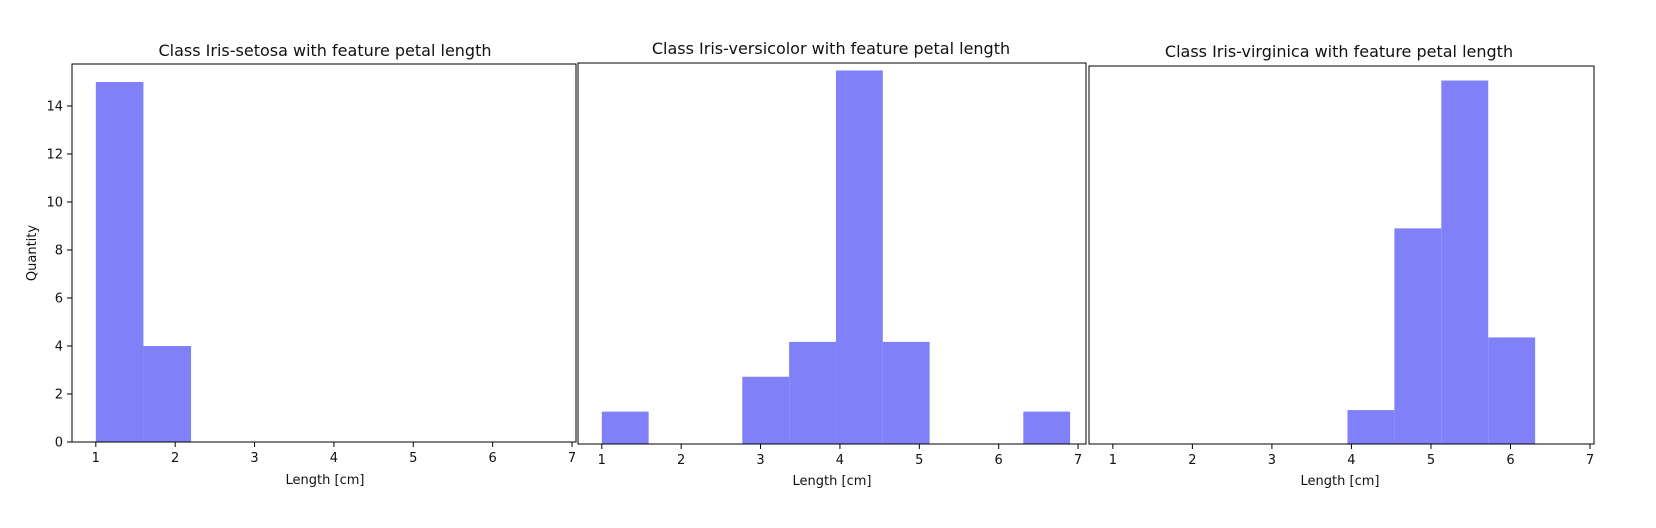 Image resolution: width=1656 pixels, height=528 pixels. Describe the element at coordinates (59, 251) in the screenshot. I see `y-tick-label: 8` at that location.